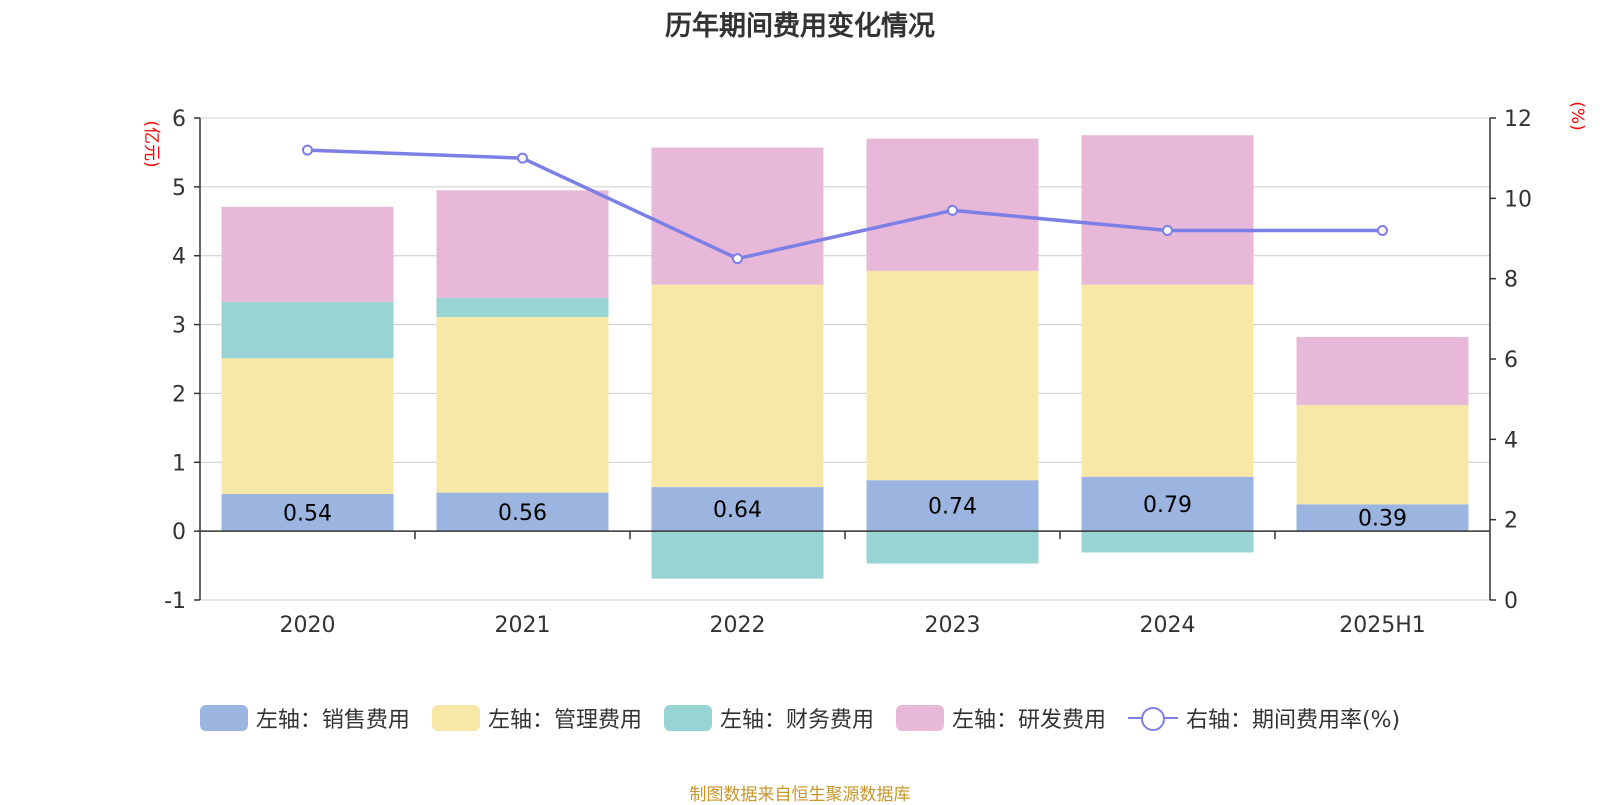  What do you see at coordinates (332, 720) in the screenshot?
I see `legend-label-sales: 左轴：销售费用` at bounding box center [332, 720].